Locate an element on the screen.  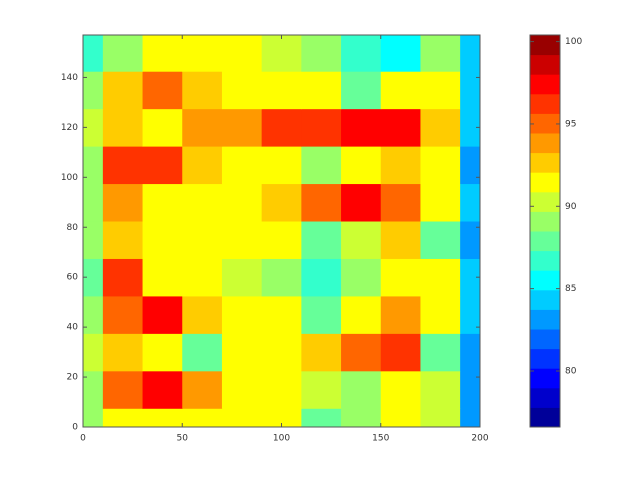
y-tick-label: 120 is located at coordinates (69, 128).